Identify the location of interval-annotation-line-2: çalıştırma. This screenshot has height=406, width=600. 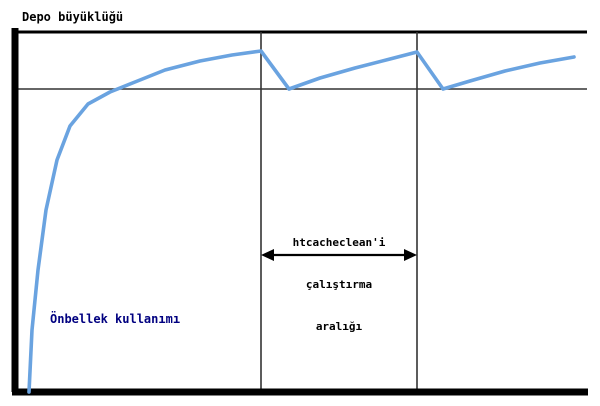
(339, 284).